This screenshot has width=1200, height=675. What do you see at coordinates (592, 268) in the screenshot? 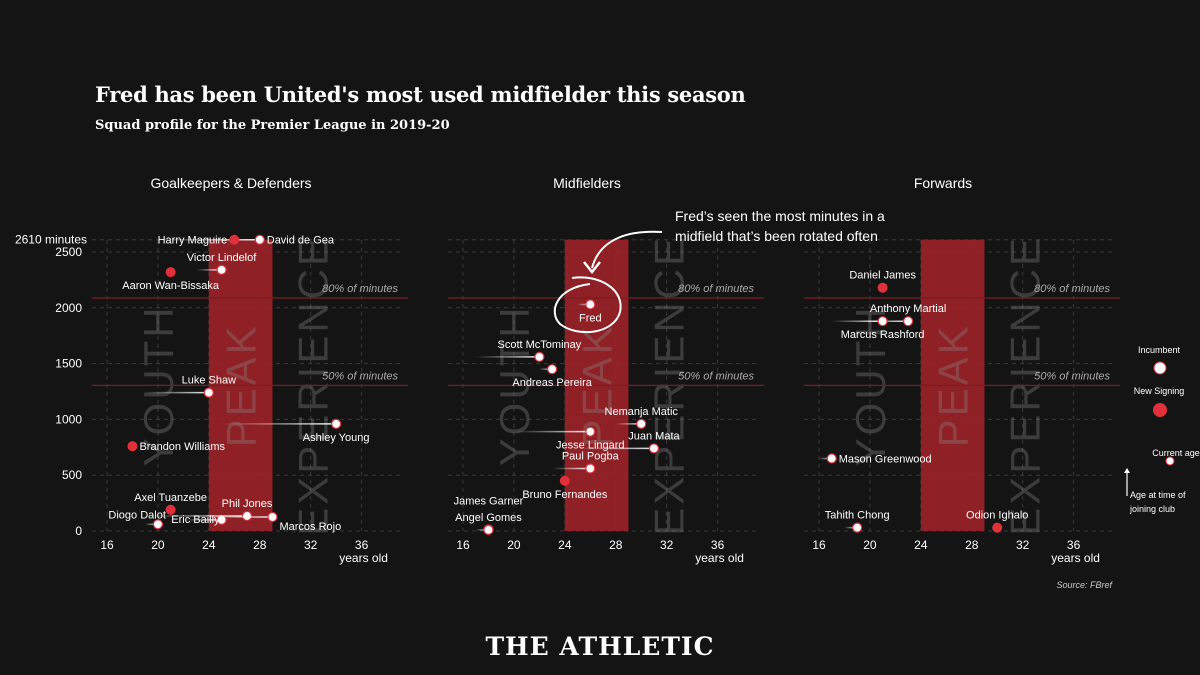
I see `annotation-arrowhead-icon` at bounding box center [592, 268].